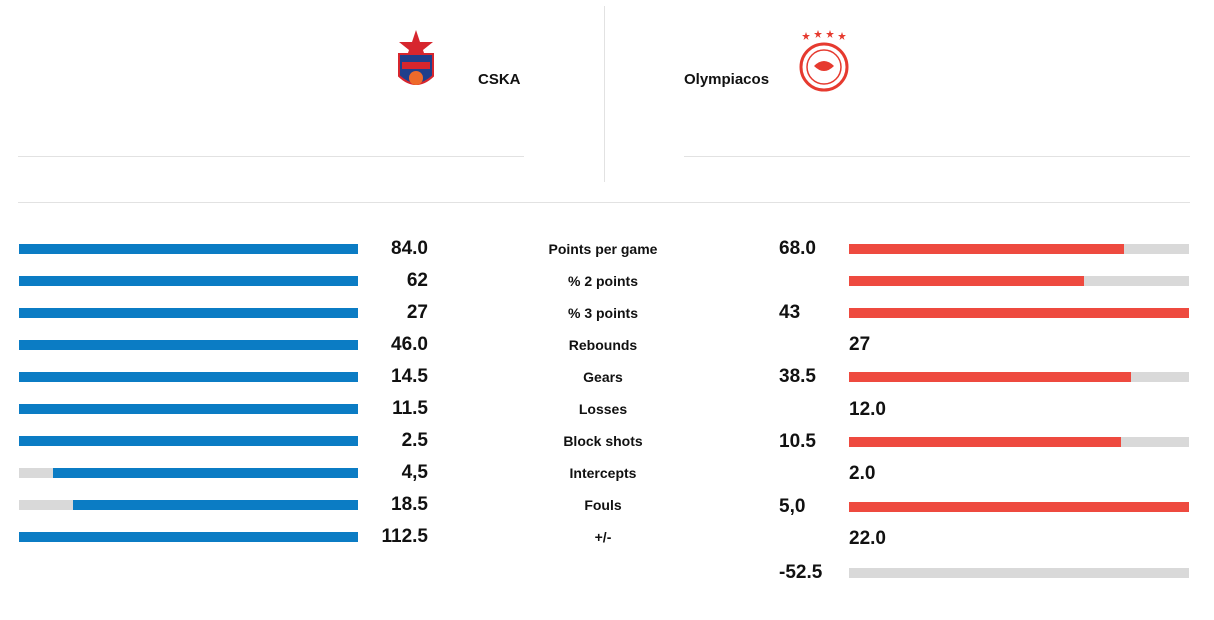 This screenshot has height=620, width=1214. What do you see at coordinates (405, 536) in the screenshot?
I see `home-stat-value: 112.5` at bounding box center [405, 536].